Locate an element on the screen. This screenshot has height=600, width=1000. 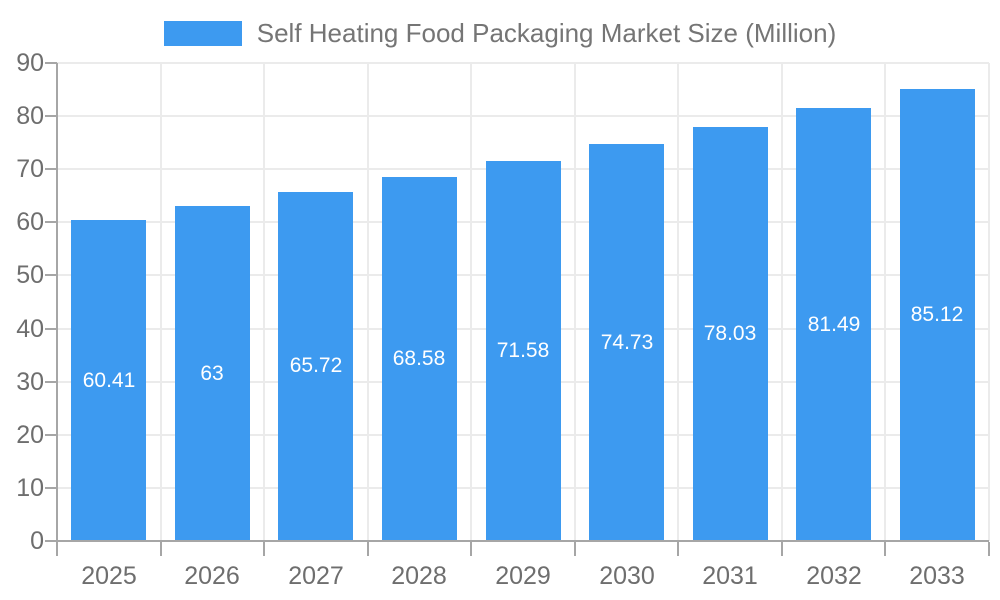
bar-value-label: 71.58 is located at coordinates (523, 350).